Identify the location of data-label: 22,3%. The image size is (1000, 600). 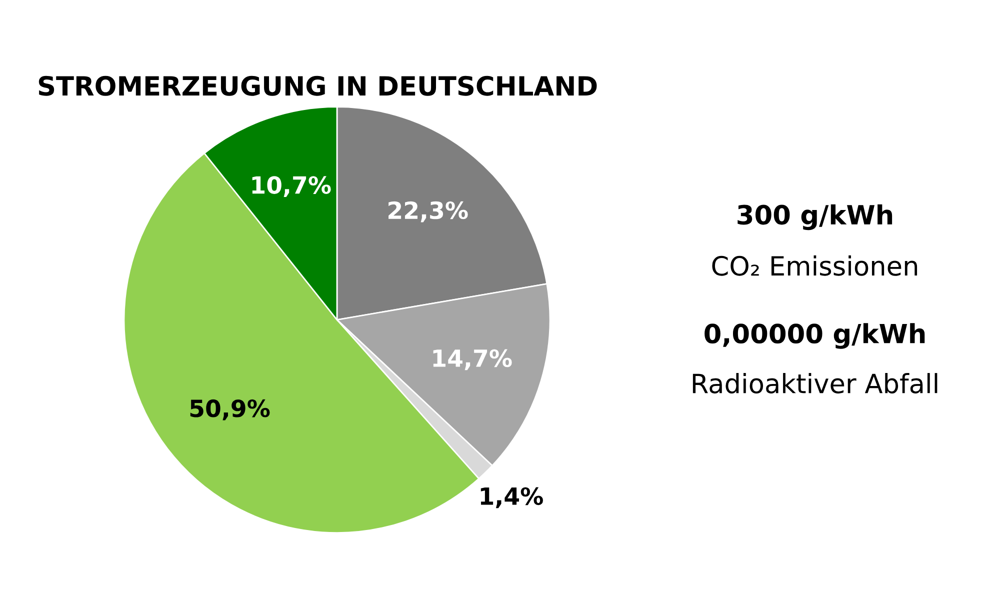
(428, 211).